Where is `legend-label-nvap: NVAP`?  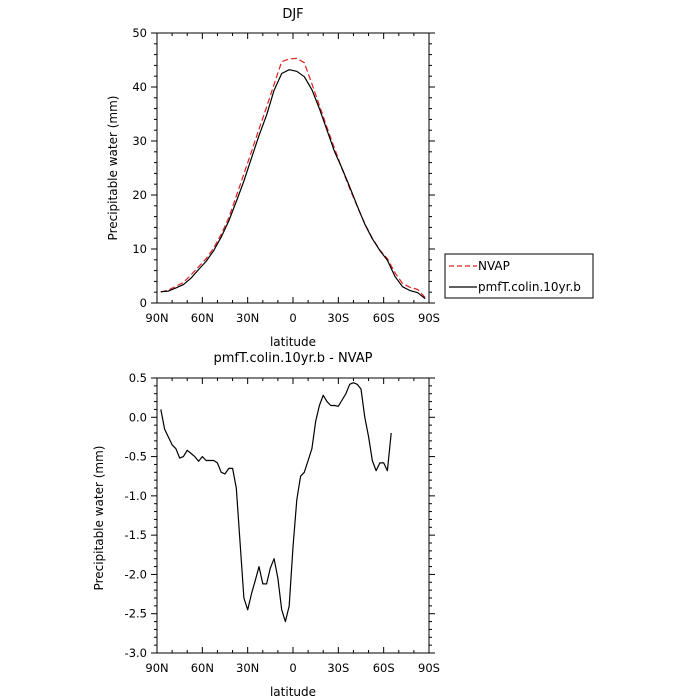 legend-label-nvap: NVAP is located at coordinates (494, 266).